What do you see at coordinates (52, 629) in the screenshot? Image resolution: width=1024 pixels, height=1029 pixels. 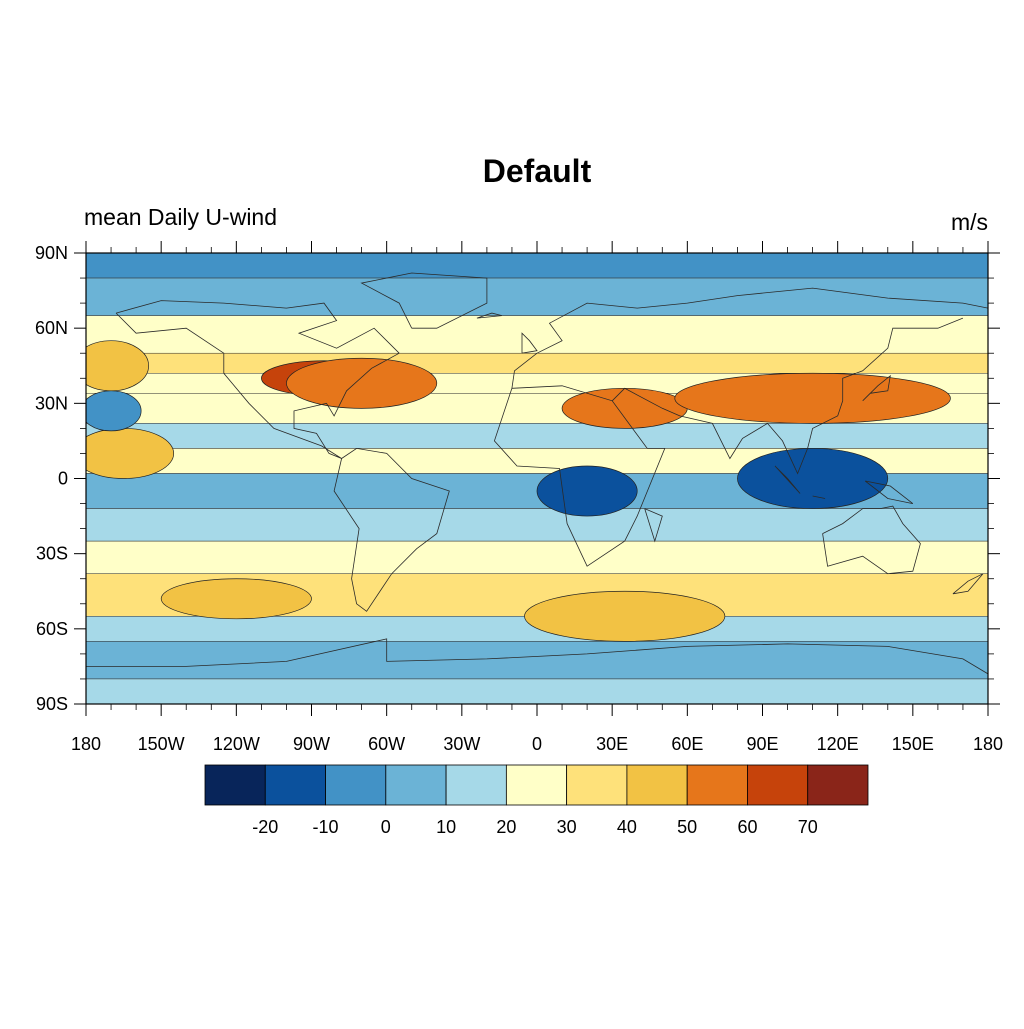 I see `y-tick-label: 60S` at bounding box center [52, 629].